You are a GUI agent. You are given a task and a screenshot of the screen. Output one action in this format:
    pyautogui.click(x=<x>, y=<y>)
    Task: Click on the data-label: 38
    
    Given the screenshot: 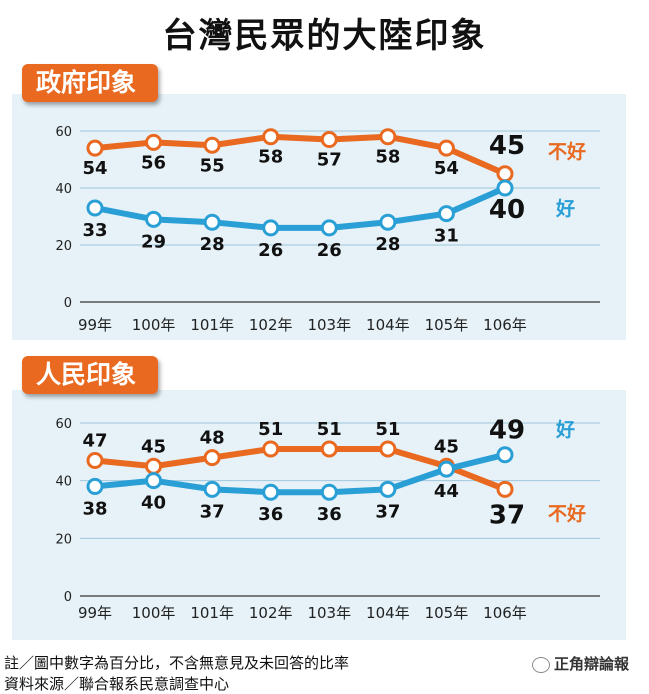 What is the action you would take?
    pyautogui.click(x=94, y=508)
    